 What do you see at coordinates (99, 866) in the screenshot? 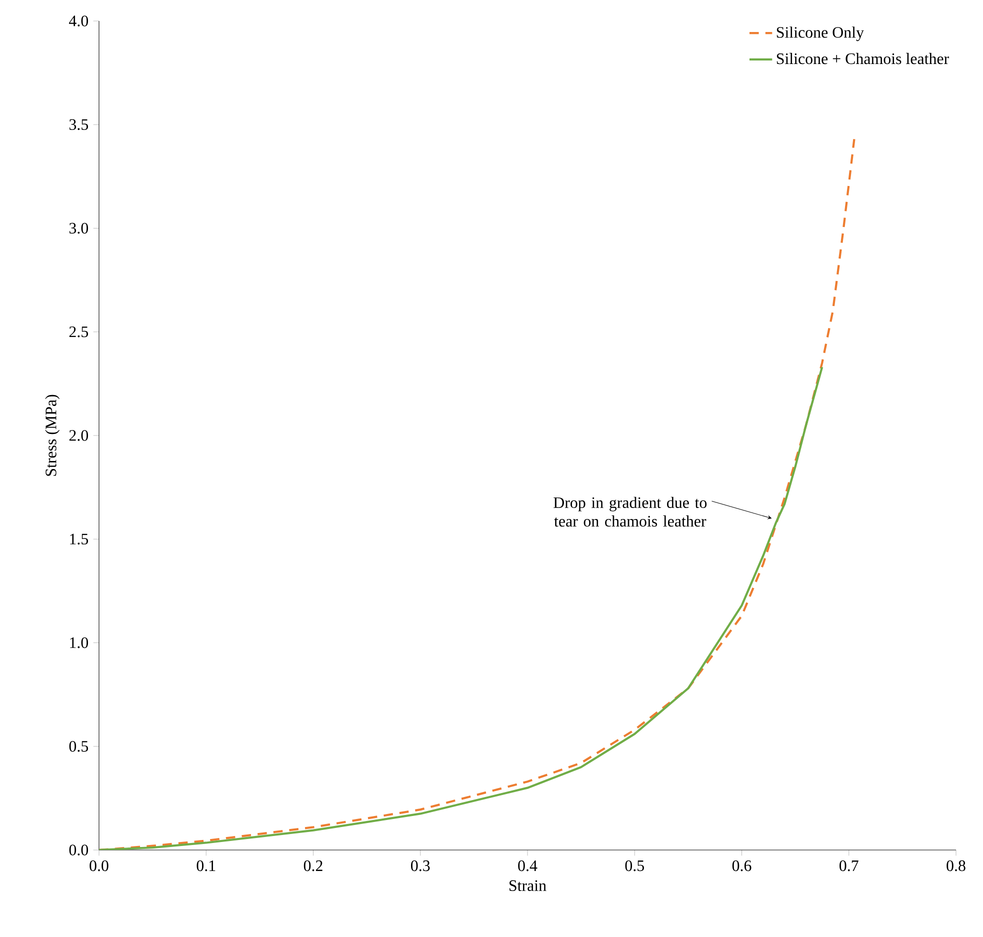
I see `x-tick-label: 0.0` at bounding box center [99, 866].